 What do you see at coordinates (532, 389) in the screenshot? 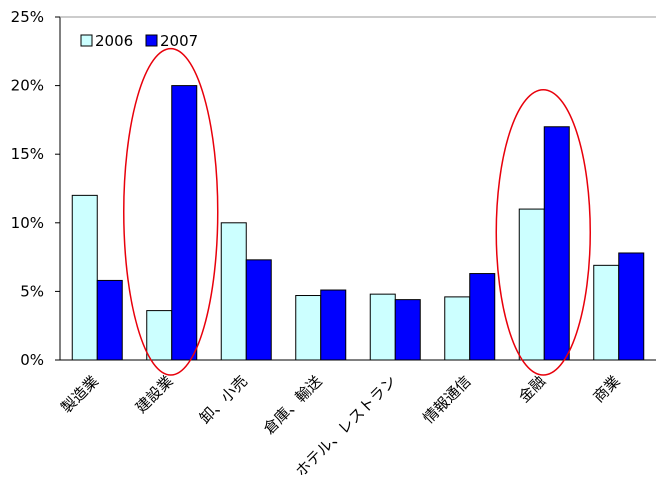
I see `x-category-label: 金融` at bounding box center [532, 389].